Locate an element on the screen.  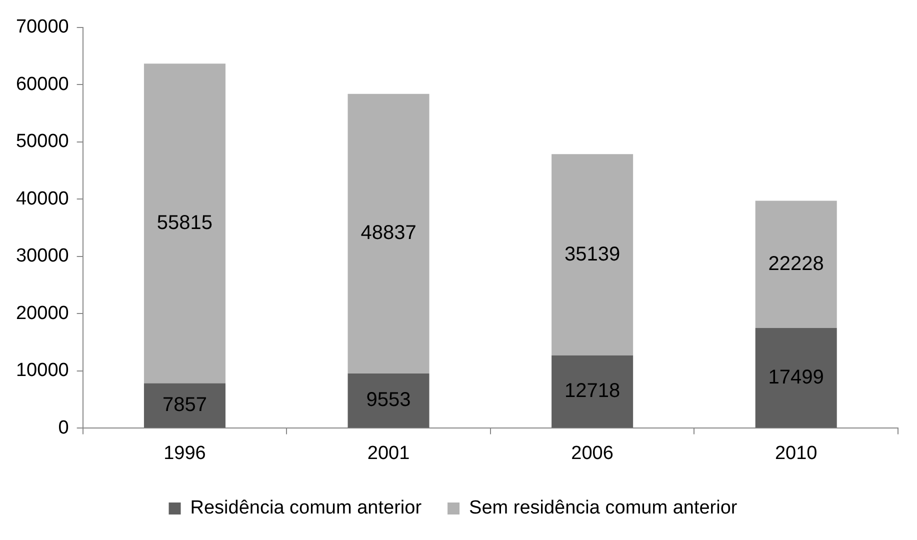
y-tick-label: 70000 is located at coordinates (42, 27).